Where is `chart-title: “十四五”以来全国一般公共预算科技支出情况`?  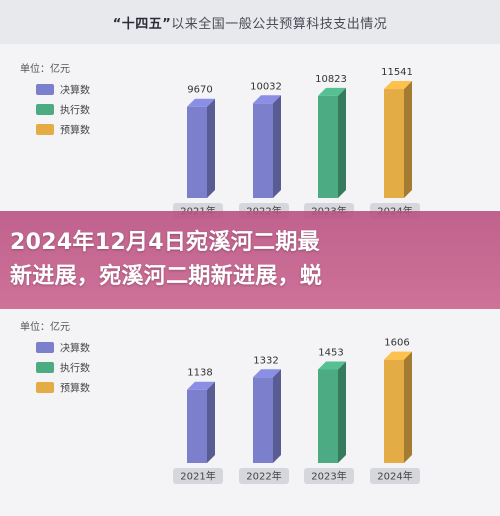 chart-title: “十四五”以来全国一般公共预算科技支出情况 is located at coordinates (250, 22).